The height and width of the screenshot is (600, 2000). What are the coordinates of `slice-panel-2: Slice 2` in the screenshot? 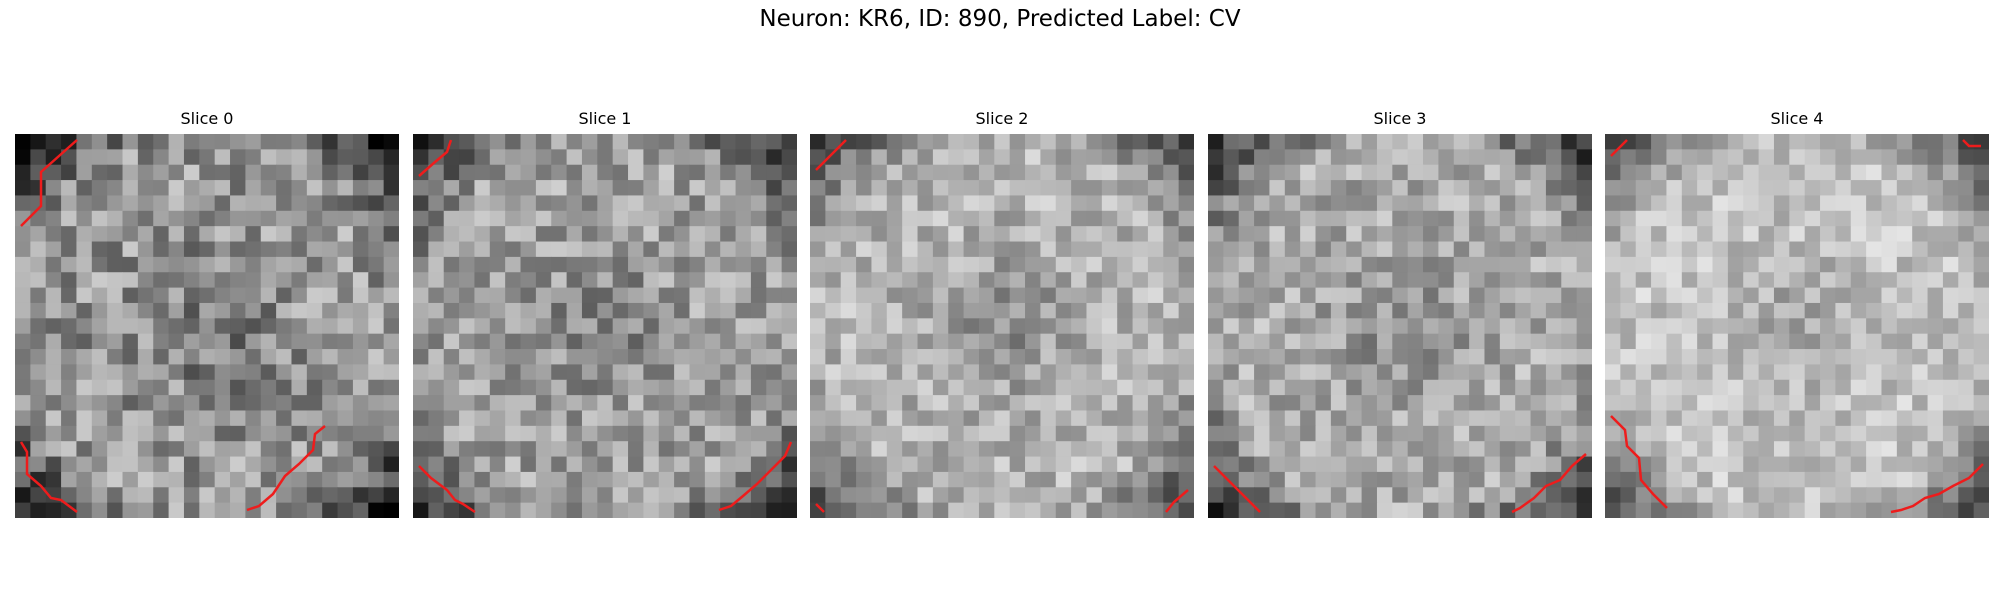 It's located at (1002, 313).